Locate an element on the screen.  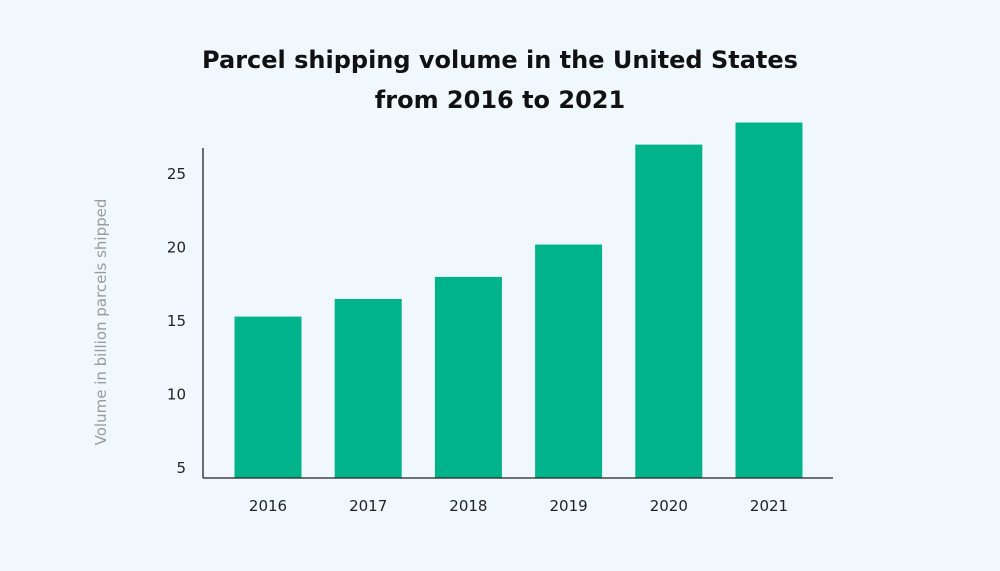
x-tick-label: 2020 is located at coordinates (669, 506).